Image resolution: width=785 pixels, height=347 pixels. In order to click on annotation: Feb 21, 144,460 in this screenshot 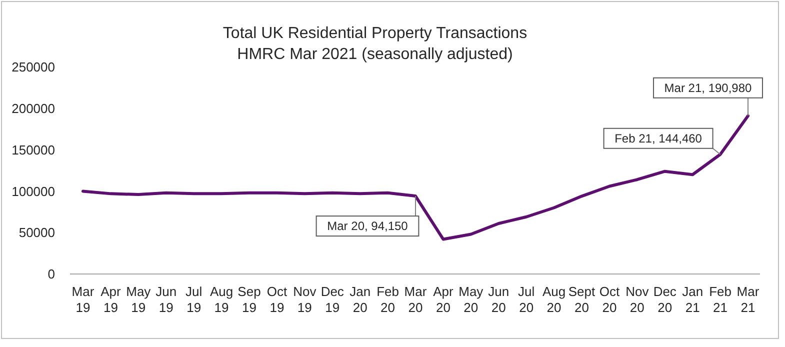, I will do `click(658, 139)`.